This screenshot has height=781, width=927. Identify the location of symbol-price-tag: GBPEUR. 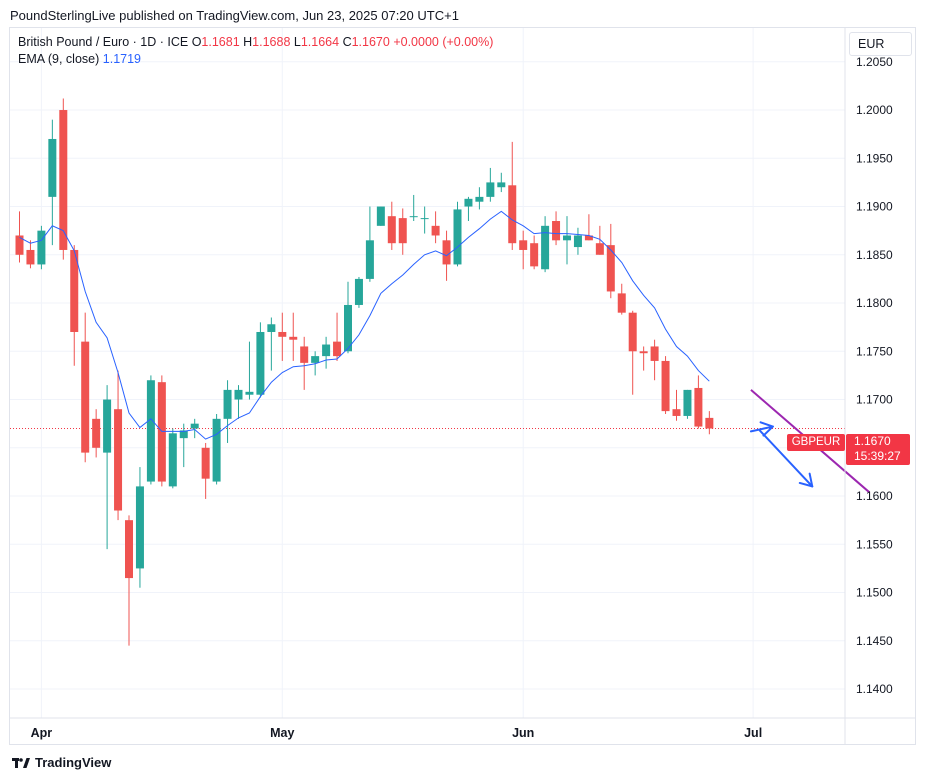
(816, 442).